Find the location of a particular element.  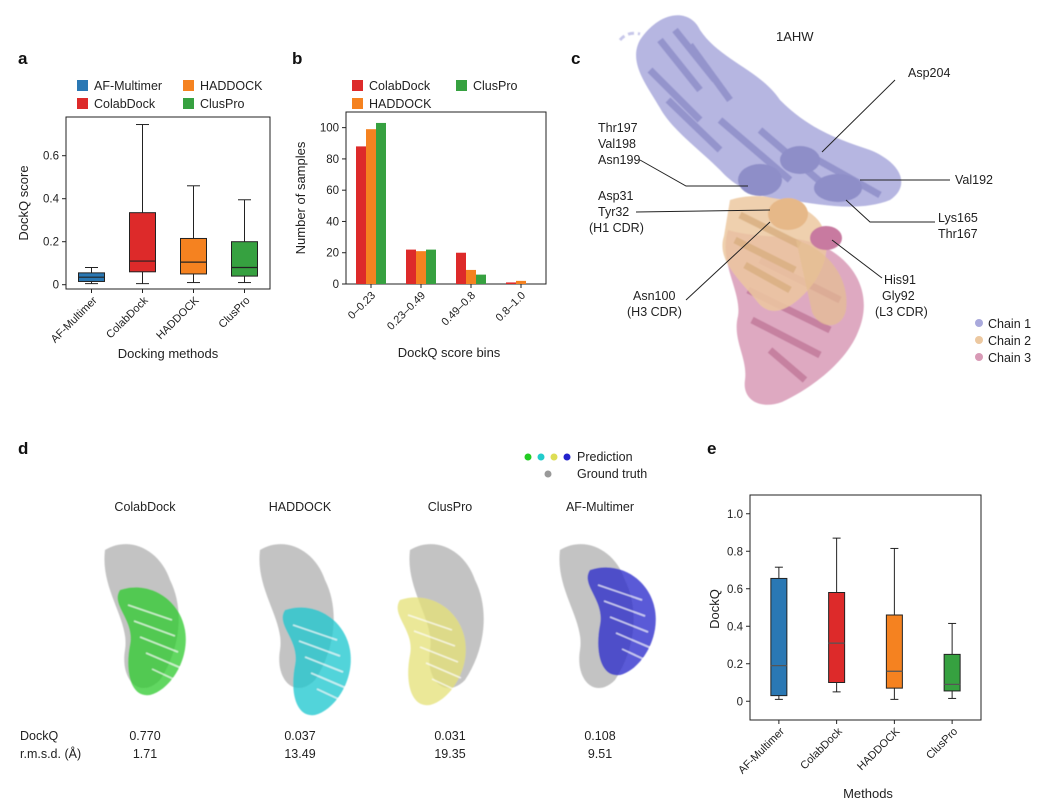

label-lys165: Lys165 is located at coordinates (958, 218).